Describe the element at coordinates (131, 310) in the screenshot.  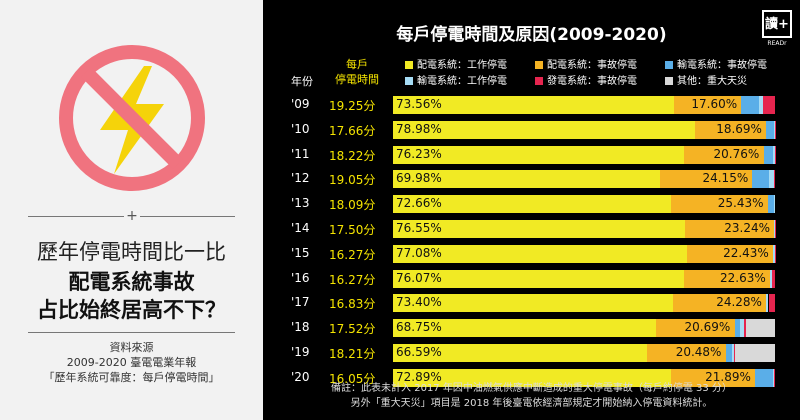
I see `headline-line-3: 占比始終居高不下？` at that location.